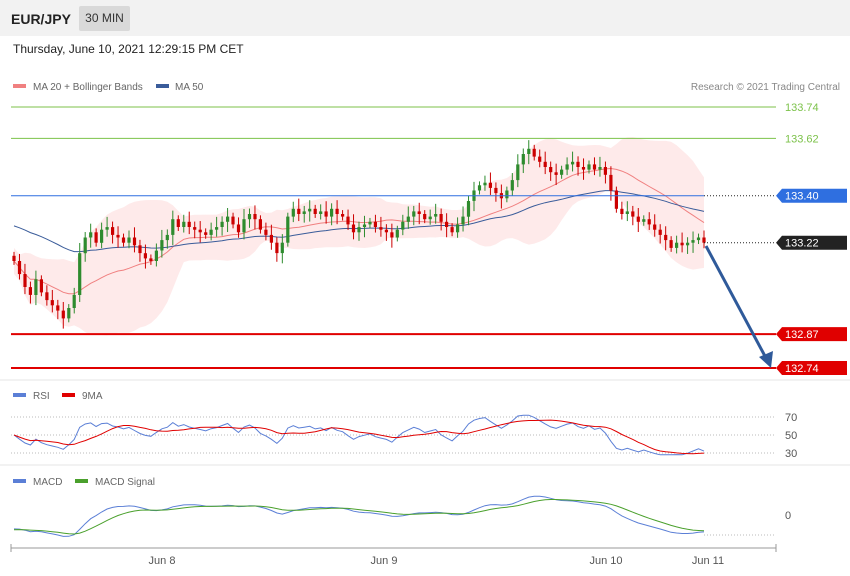  Describe the element at coordinates (802, 335) in the screenshot. I see `level-label: 132.87` at that location.